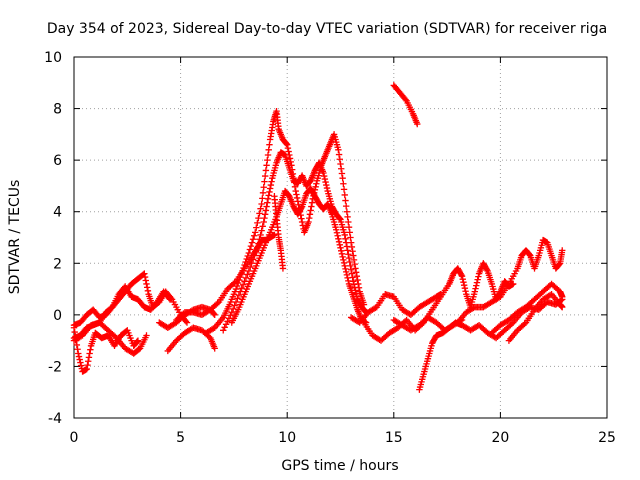 The image size is (640, 480). I want to click on y-axis-label: SDTVAR / TECUs, so click(15, 237).